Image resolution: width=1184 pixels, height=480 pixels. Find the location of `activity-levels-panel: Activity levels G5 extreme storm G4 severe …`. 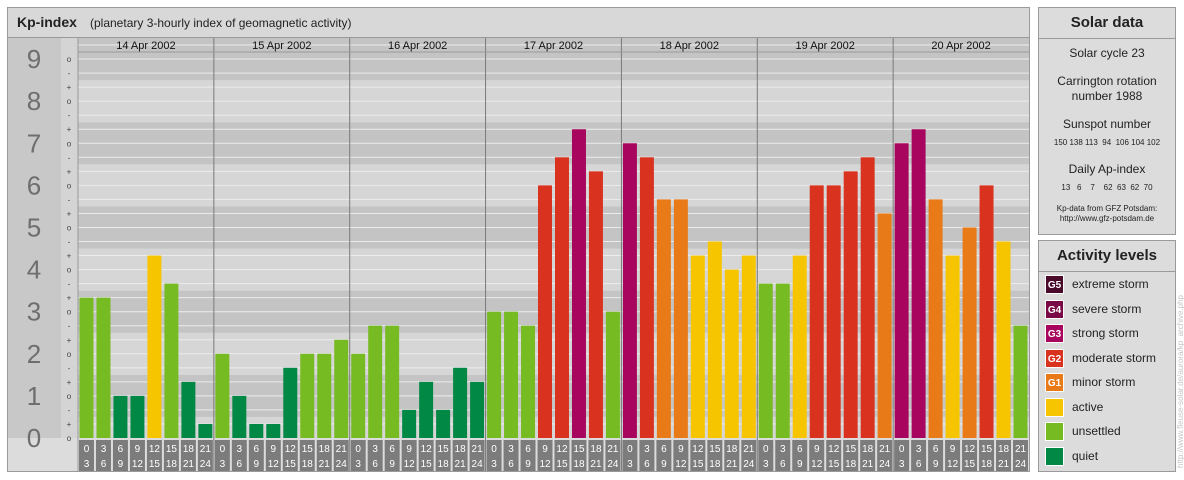

activity-levels-panel: Activity levels G5 extreme storm G4 severe … is located at coordinates (1107, 356).